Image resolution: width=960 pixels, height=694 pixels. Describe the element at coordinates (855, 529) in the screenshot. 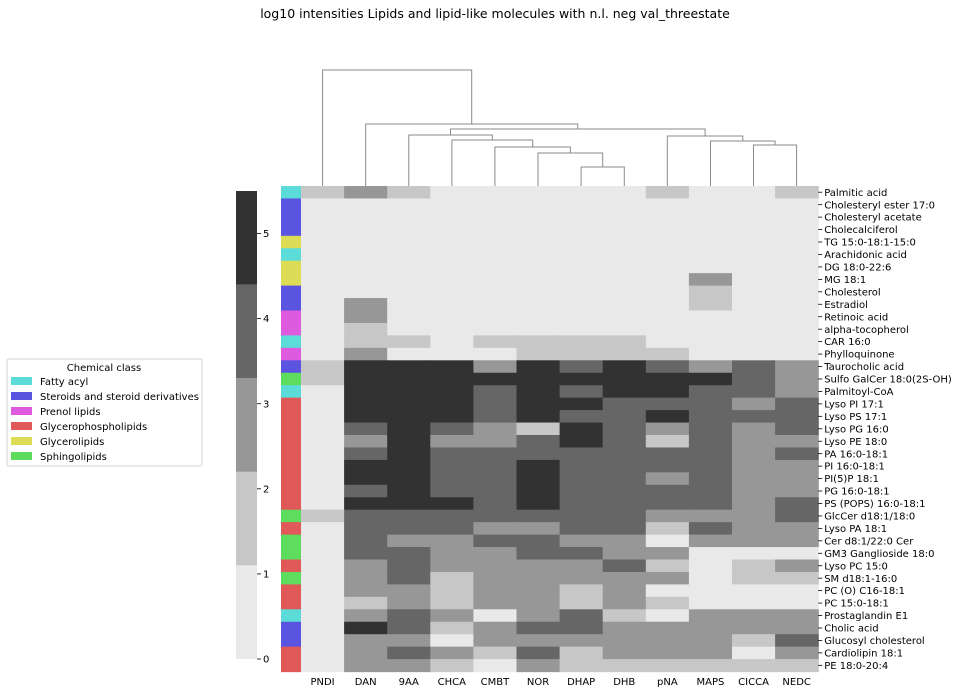

I see `row-label: Lyso PA 18:1` at that location.